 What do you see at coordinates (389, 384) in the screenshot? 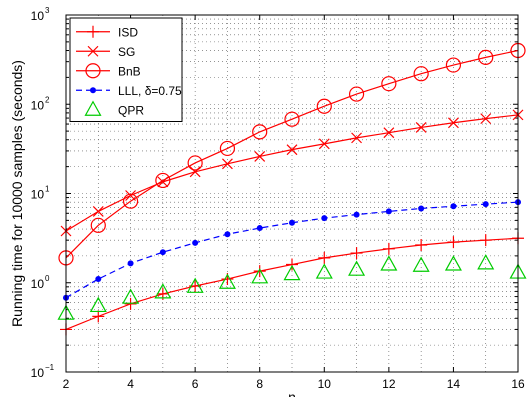
I see `x-tick-label: 12` at bounding box center [389, 384].